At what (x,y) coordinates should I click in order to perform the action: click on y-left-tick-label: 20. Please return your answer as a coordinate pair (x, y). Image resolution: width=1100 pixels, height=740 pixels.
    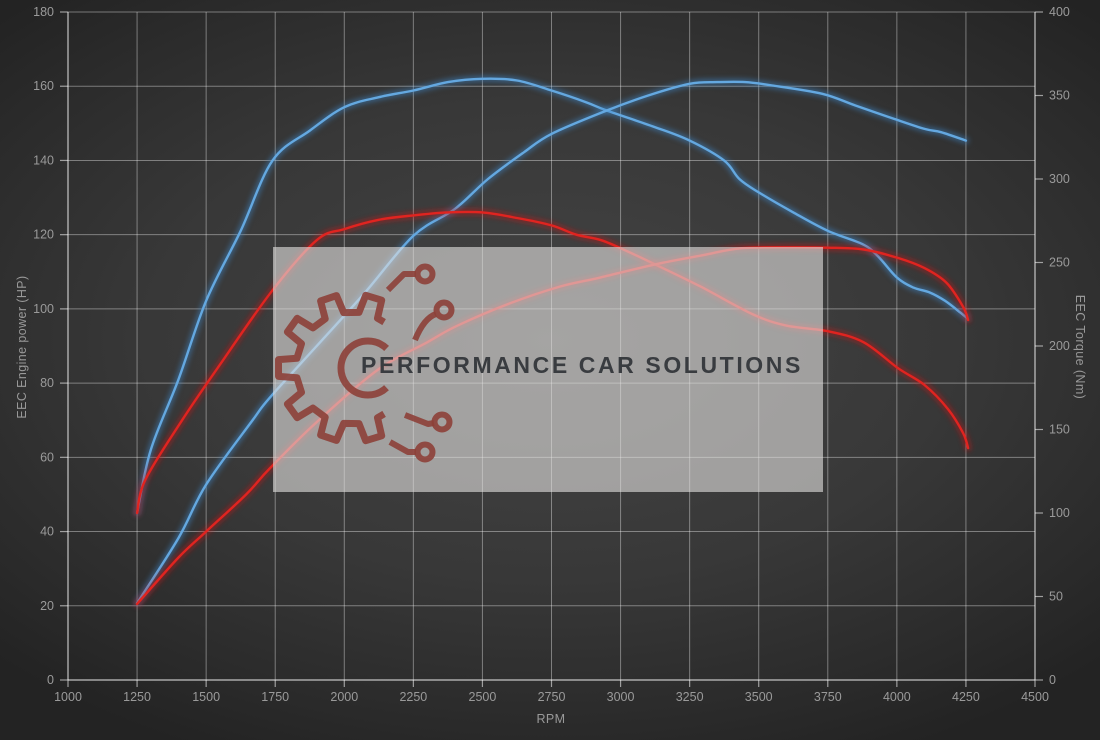
    Looking at the image, I should click on (47, 606).